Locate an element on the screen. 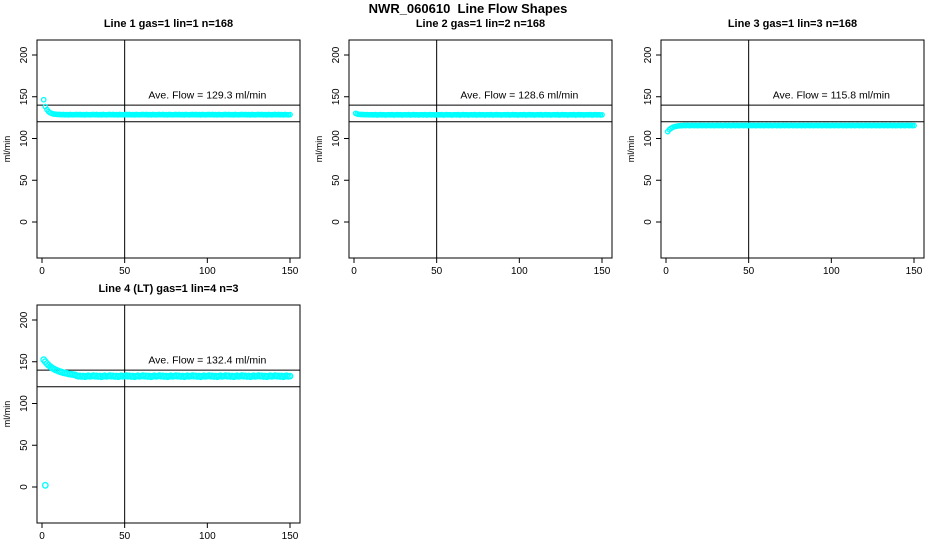  plot-title: Line 3 gas=1 lin=3 n=168 is located at coordinates (792, 24).